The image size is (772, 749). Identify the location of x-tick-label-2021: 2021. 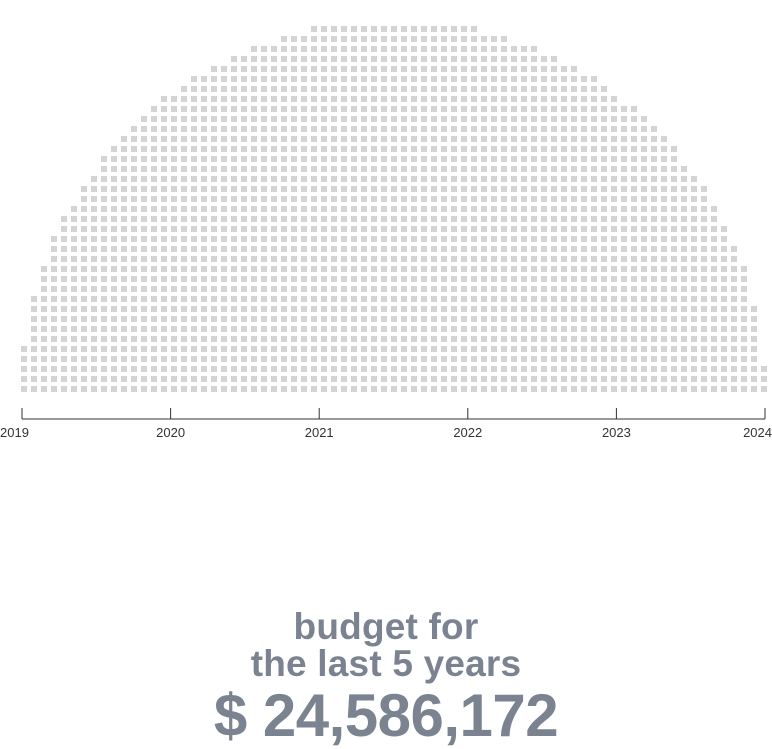
(319, 432).